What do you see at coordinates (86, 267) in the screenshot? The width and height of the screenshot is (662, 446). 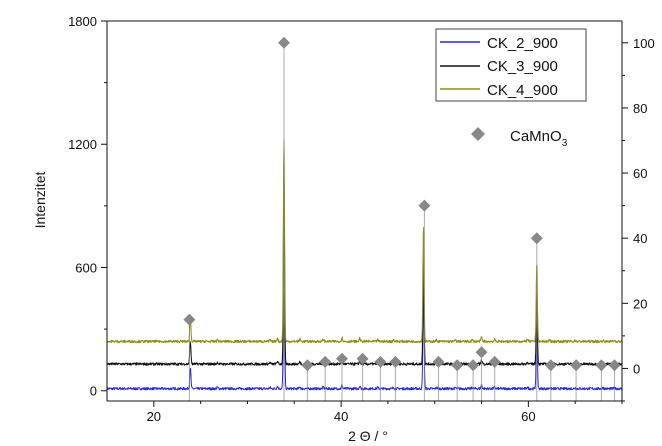 I see `y-left-tick-label: 600` at bounding box center [86, 267].